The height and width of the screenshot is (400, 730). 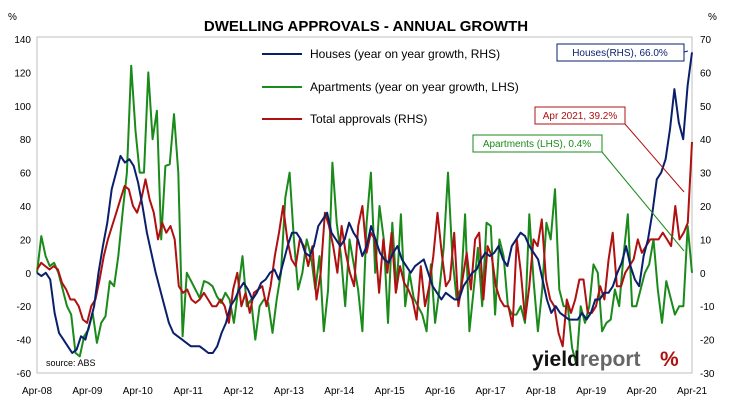 I want to click on right-tick-label: 40, so click(x=706, y=140).